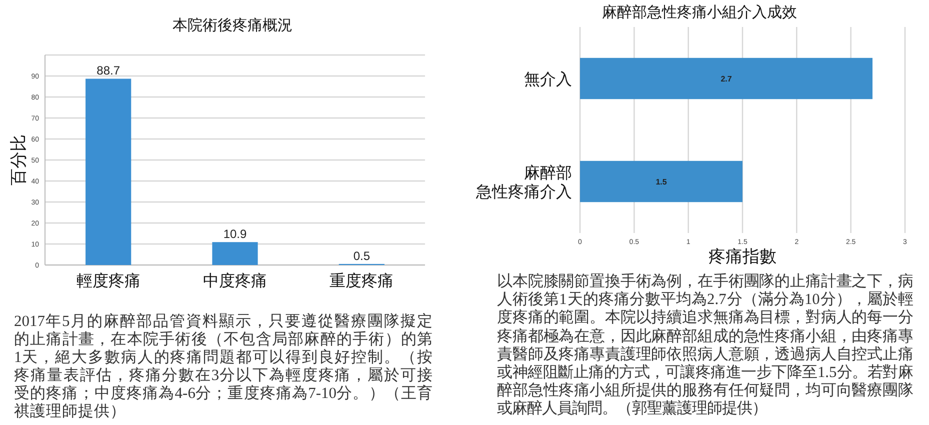  What do you see at coordinates (232, 25) in the screenshot?
I see `chart-title: 本院術後疼痛概況` at bounding box center [232, 25].